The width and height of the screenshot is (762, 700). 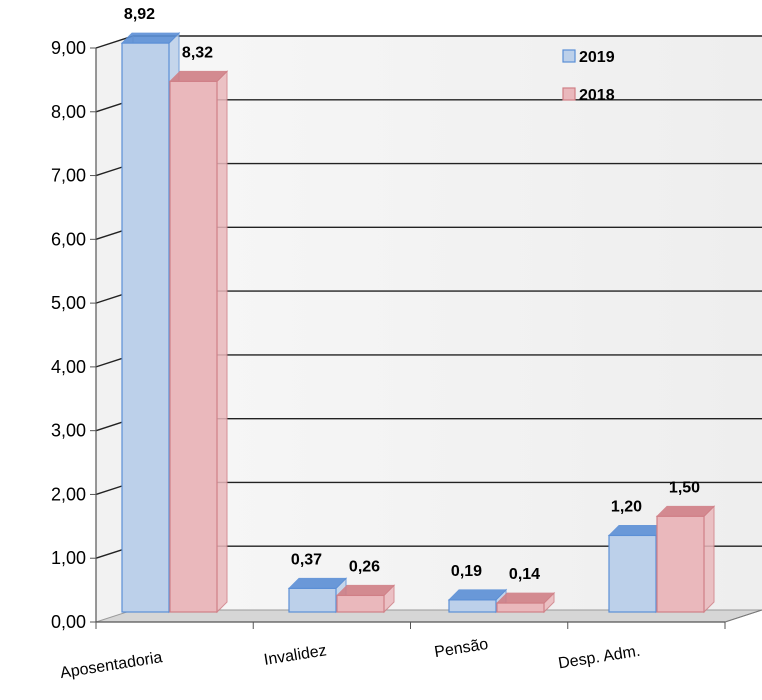 I want to click on x-tick-label-1: Invalidez, so click(x=295, y=655).